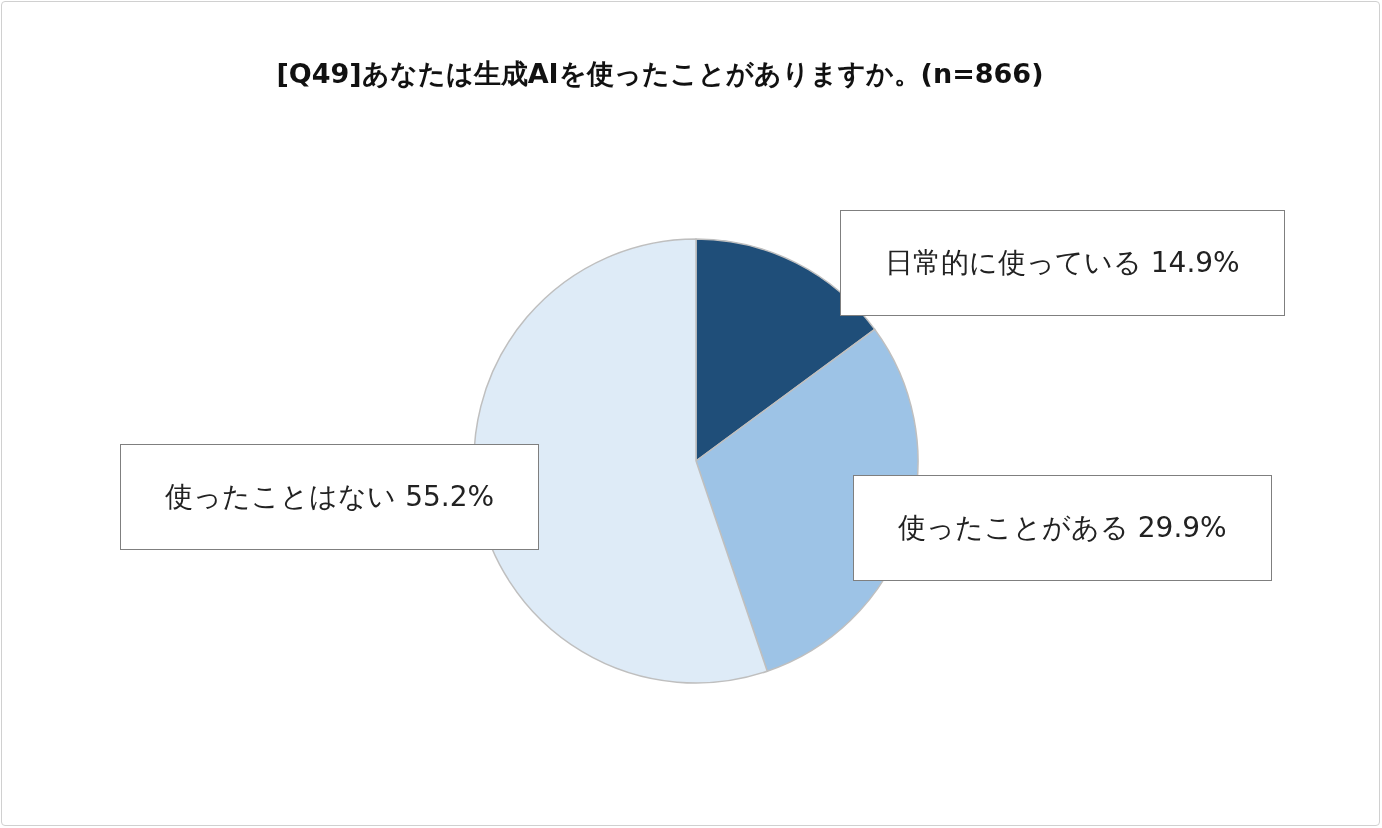 This screenshot has height=828, width=1382. What do you see at coordinates (1195, 262) in the screenshot?
I see `data-label: 14.9%` at bounding box center [1195, 262].